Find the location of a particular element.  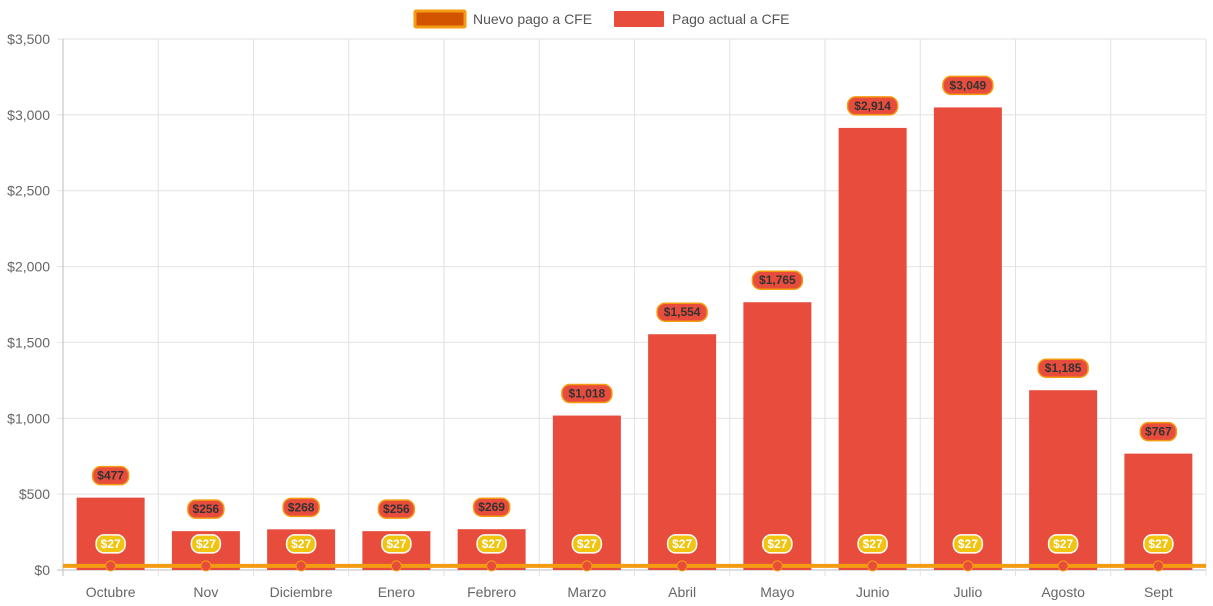

x-tick-label: Abril is located at coordinates (682, 592).